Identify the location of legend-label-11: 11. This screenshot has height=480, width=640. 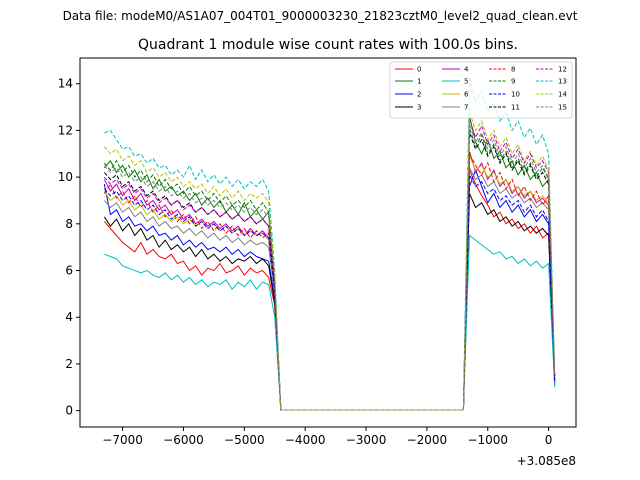
(515, 108).